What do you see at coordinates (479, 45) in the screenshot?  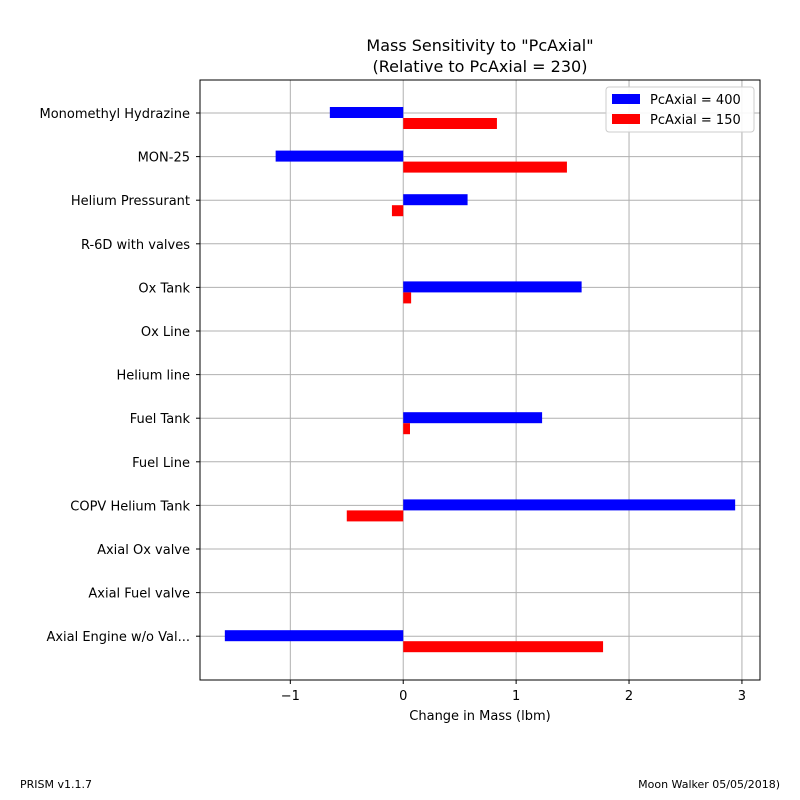 I see `chart-title: Mass Sensitivity to "PcAxial"` at bounding box center [479, 45].